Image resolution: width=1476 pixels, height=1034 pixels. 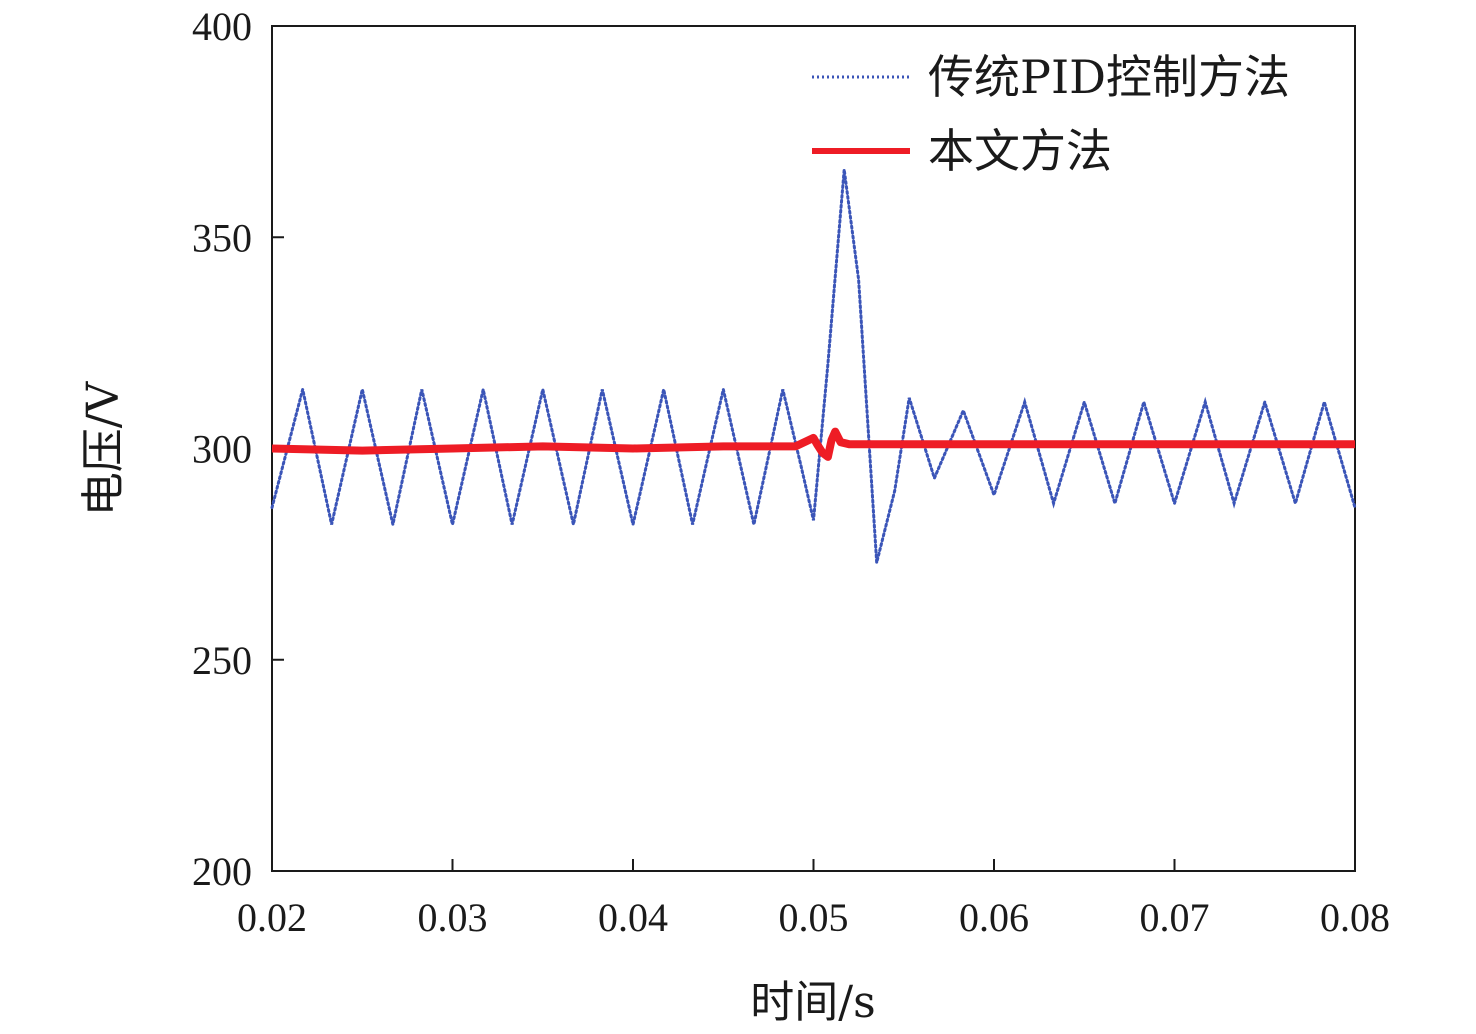 I want to click on y-axis-label: 电压/V, so click(x=103, y=448).